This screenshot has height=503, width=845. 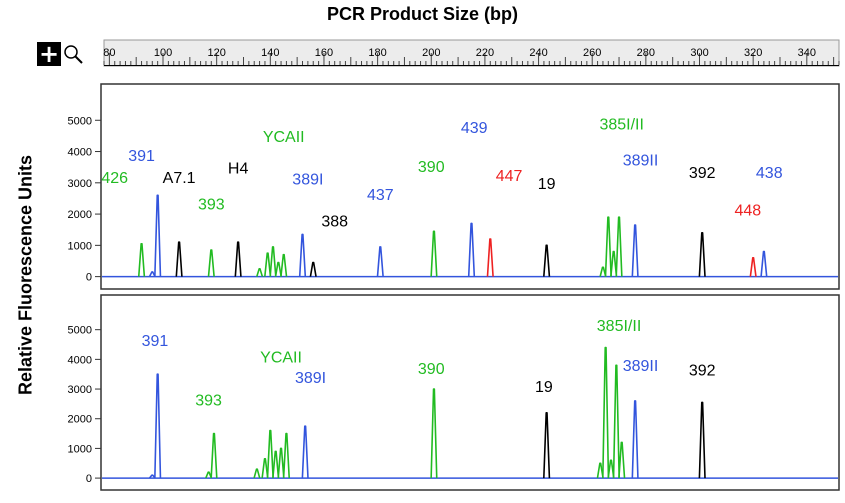 What do you see at coordinates (769, 173) in the screenshot?
I see `peak-label: 438` at bounding box center [769, 173].